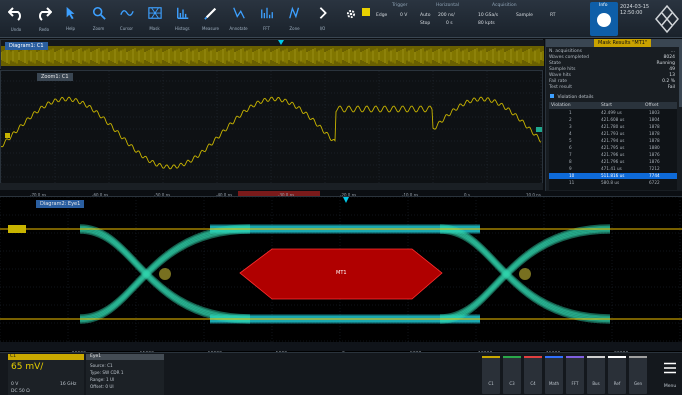  I want to click on zoom-scroll-marker, so click(539, 129).